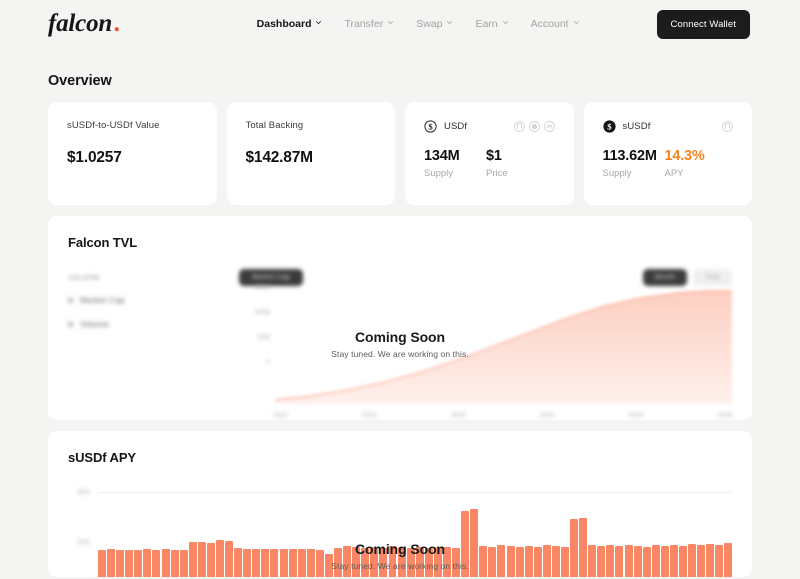 The image size is (800, 579). What do you see at coordinates (684, 156) in the screenshot?
I see `metric-value: 14.3%` at bounding box center [684, 156].